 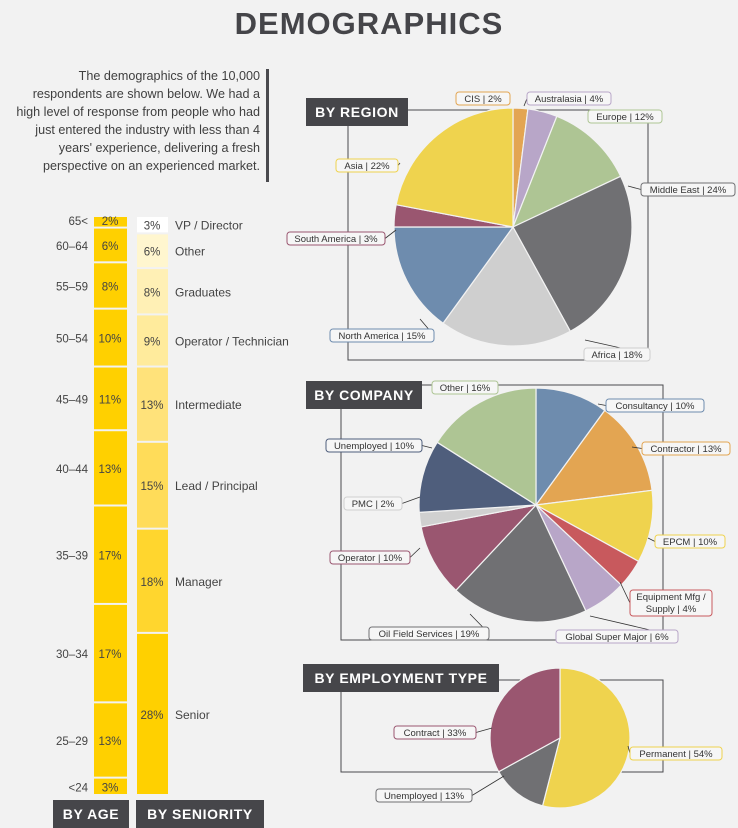 I want to click on pie-label: Europe | 12%, so click(x=625, y=117).